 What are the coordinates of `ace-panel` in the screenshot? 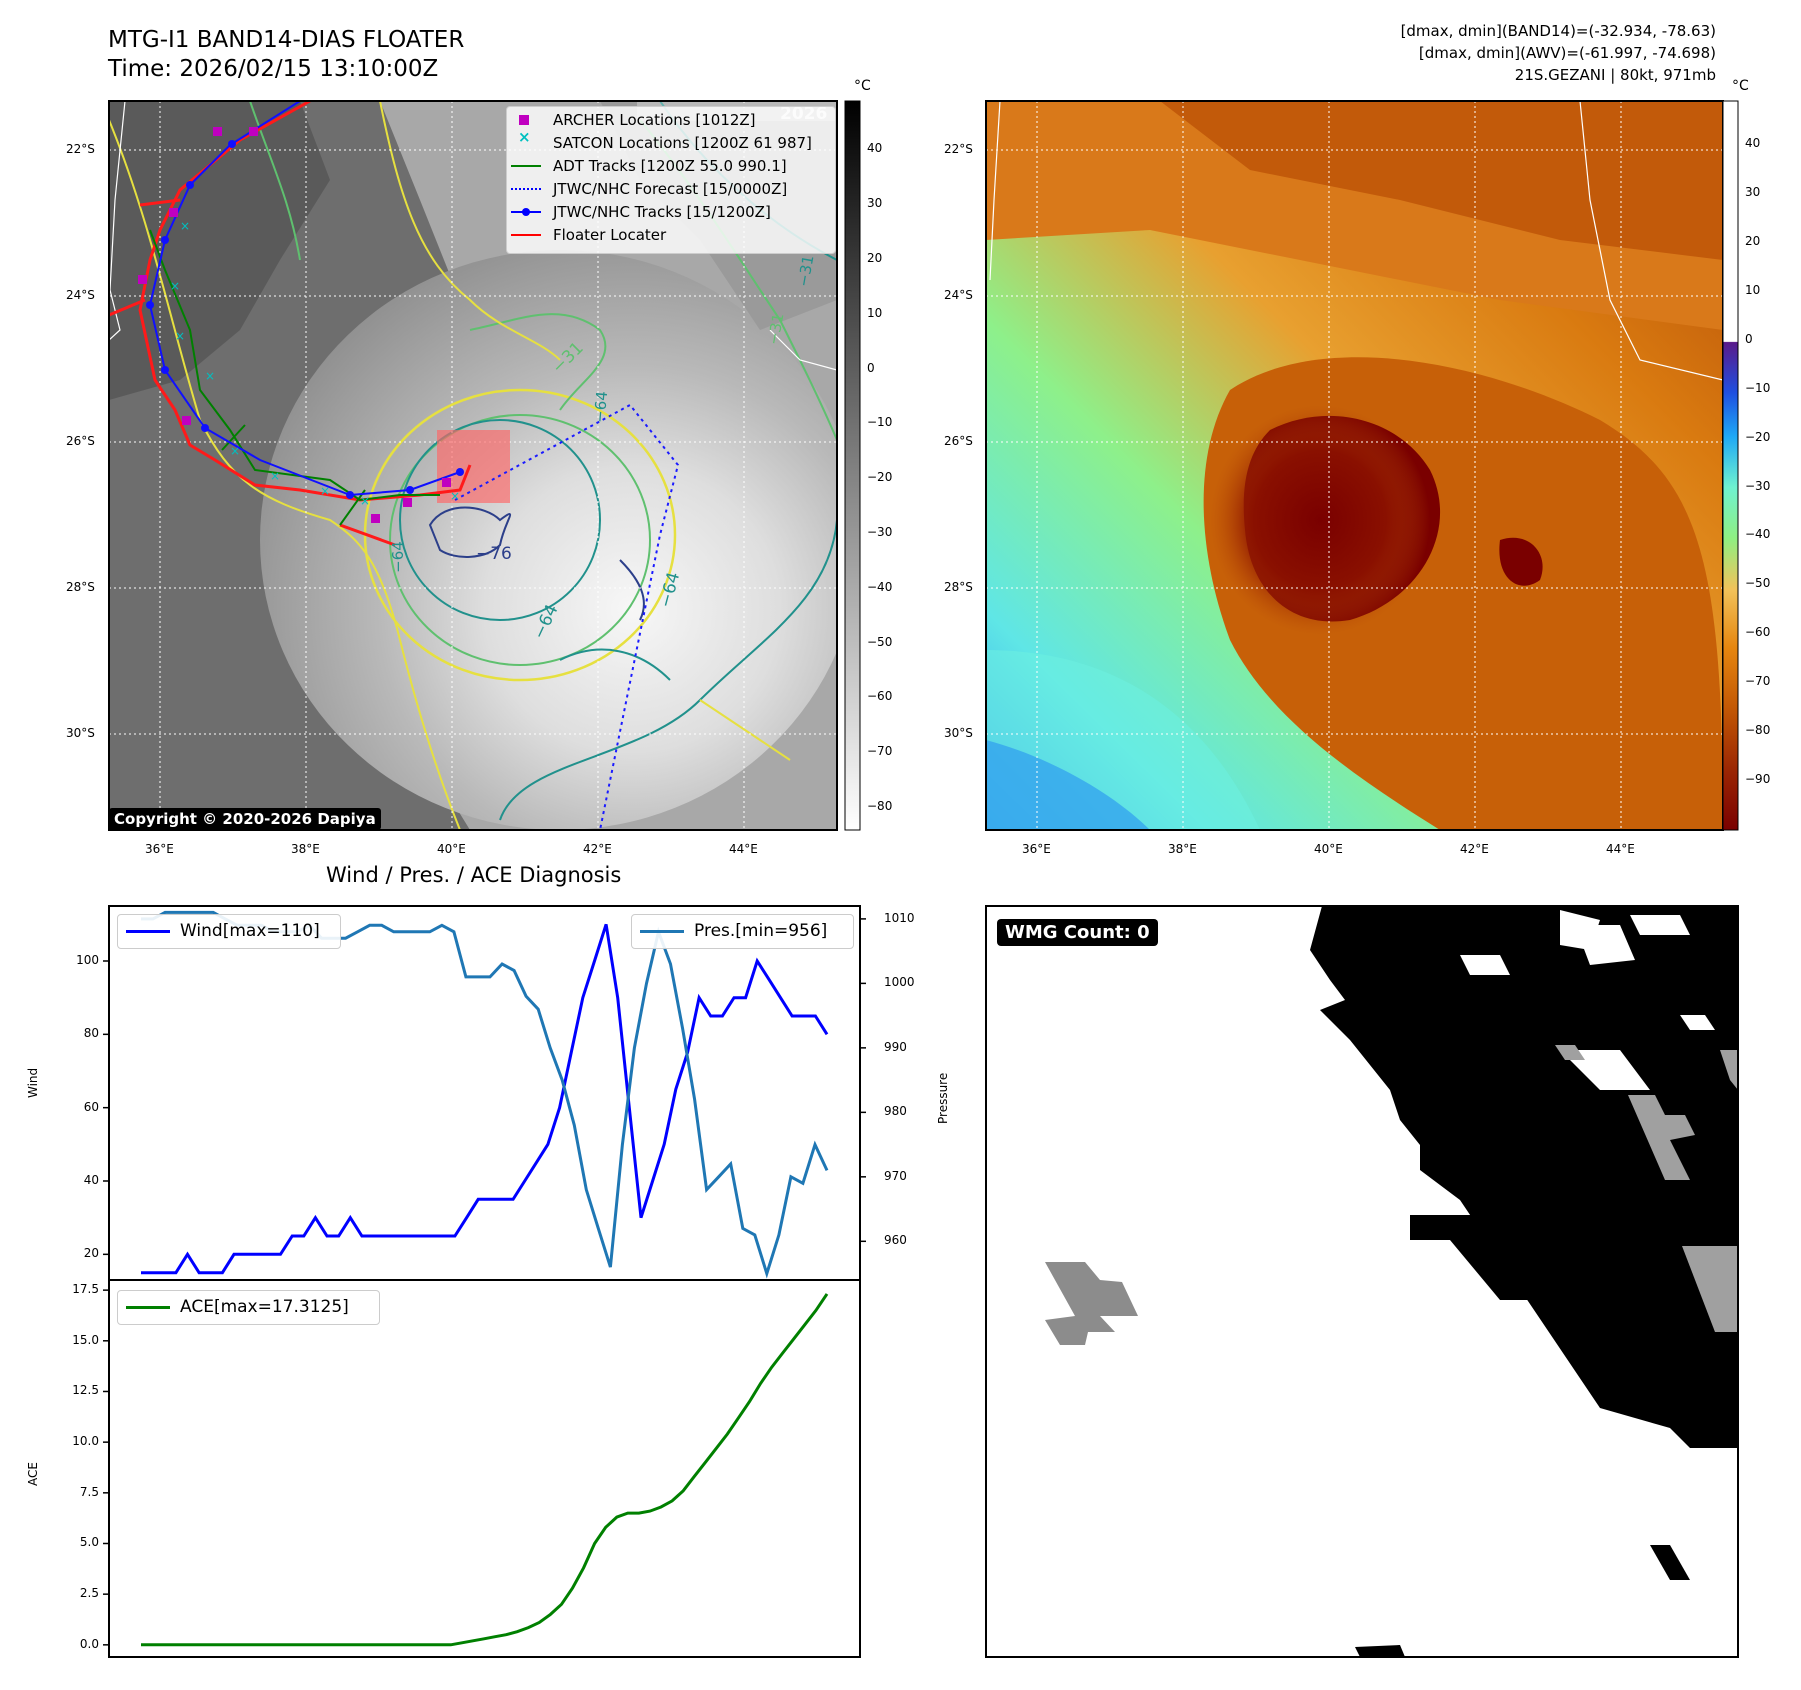 It's located at (484, 1468).